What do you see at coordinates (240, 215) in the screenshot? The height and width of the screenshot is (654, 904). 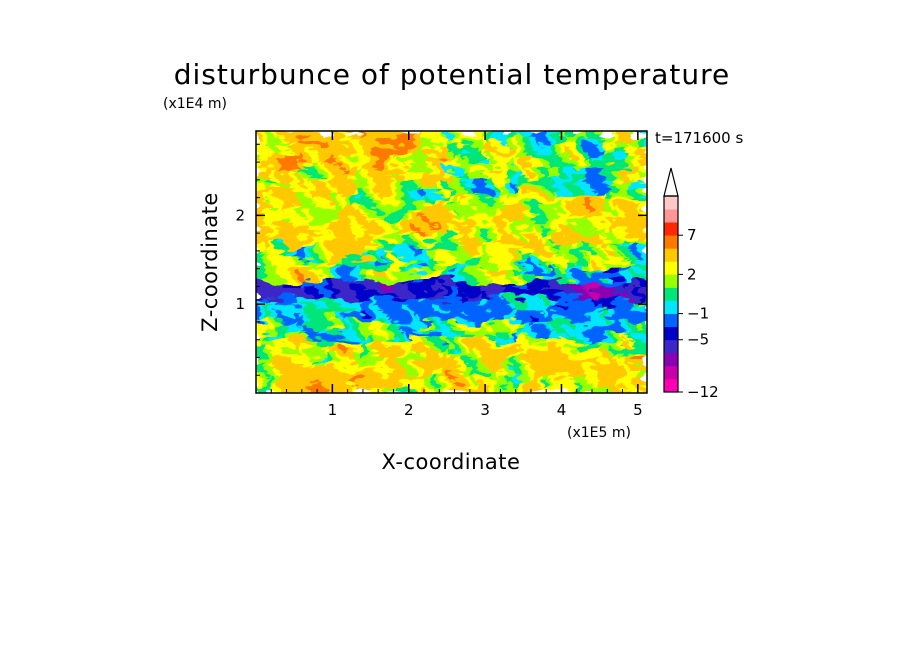 I see `y-tick-label: 2` at bounding box center [240, 215].